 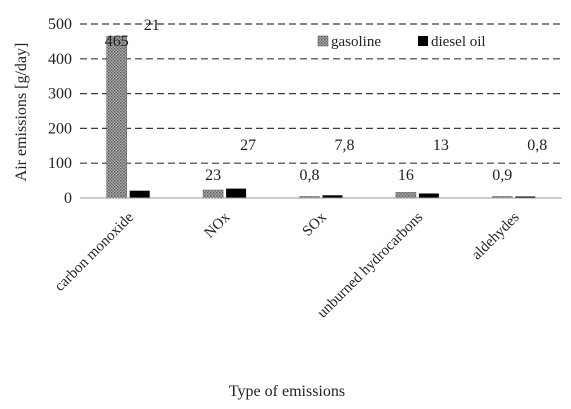 I want to click on y-tick-label: 500, so click(x=60, y=24).